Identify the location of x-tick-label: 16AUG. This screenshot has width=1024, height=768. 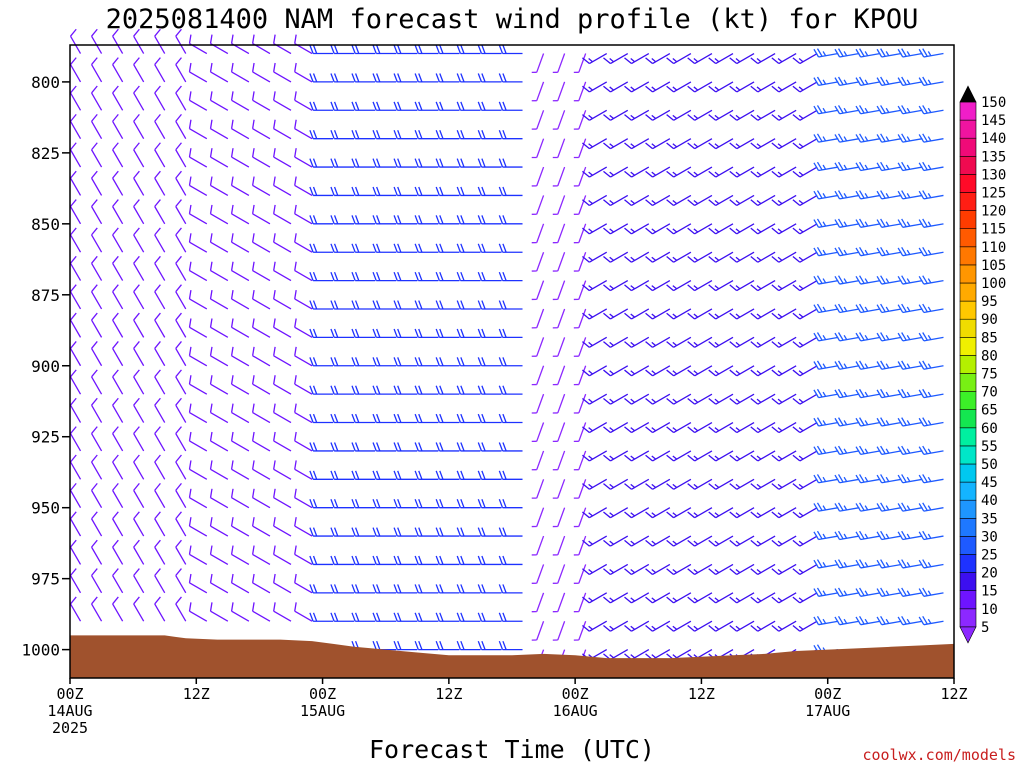
(575, 711).